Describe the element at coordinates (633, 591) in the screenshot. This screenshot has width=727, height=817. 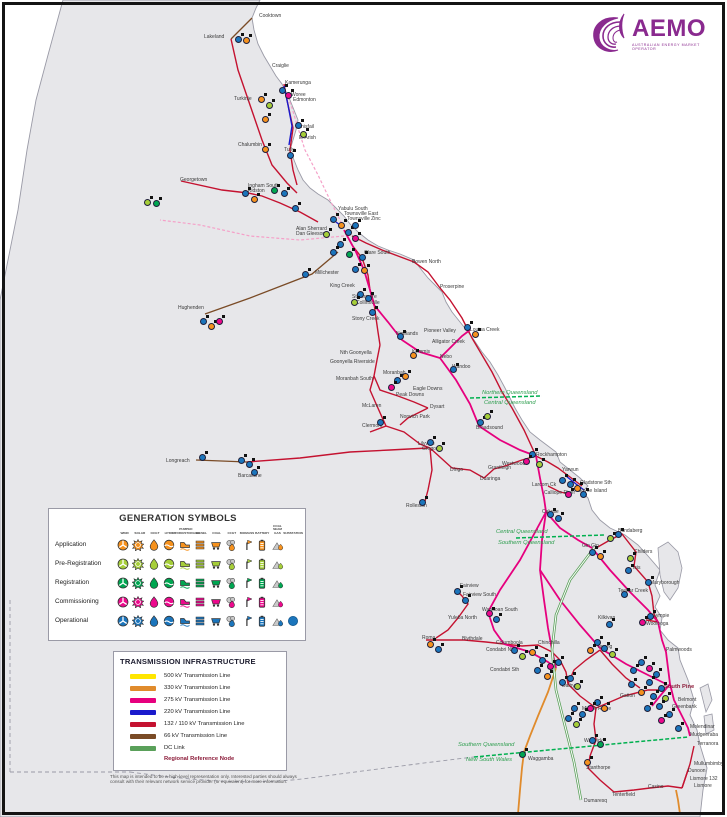
I see `map-label: Teebar Creek` at that location.